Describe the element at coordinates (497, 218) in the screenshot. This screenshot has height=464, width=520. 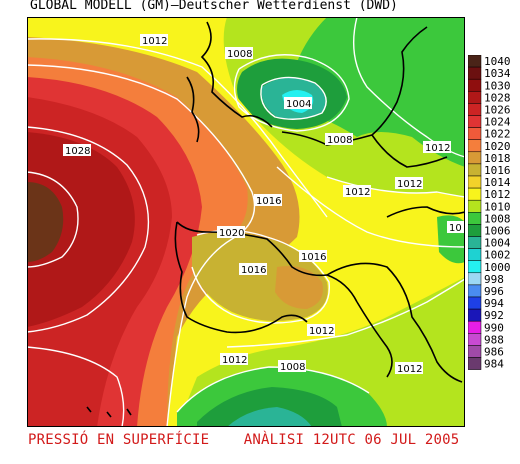
I see `legend-label: 1008` at that location.